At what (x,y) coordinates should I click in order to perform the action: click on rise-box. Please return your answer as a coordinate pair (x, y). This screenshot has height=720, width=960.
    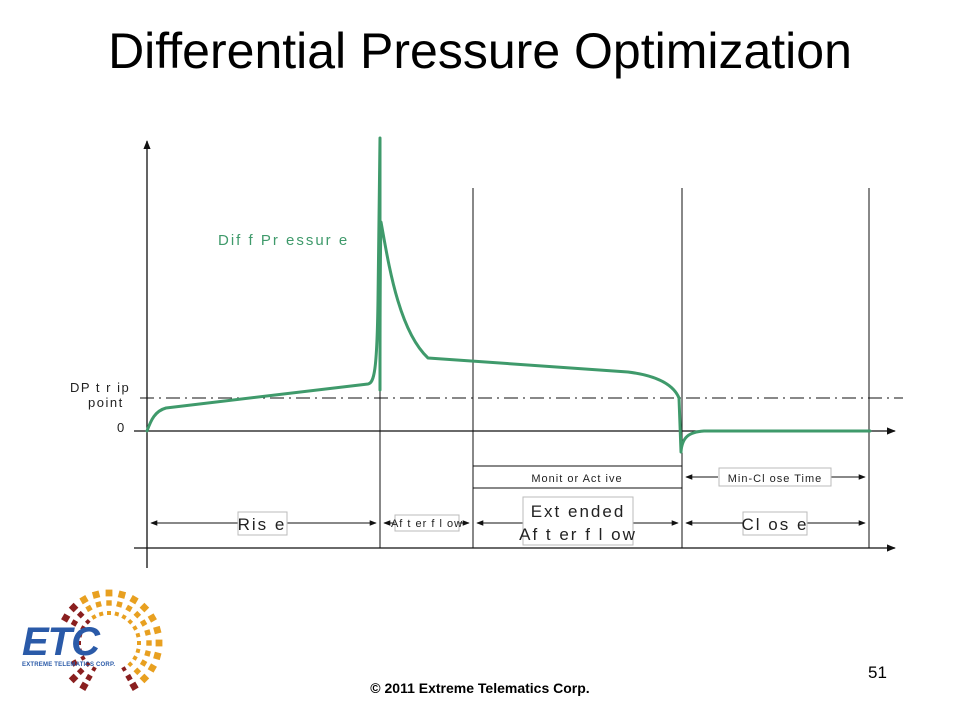
    Looking at the image, I should click on (262, 523).